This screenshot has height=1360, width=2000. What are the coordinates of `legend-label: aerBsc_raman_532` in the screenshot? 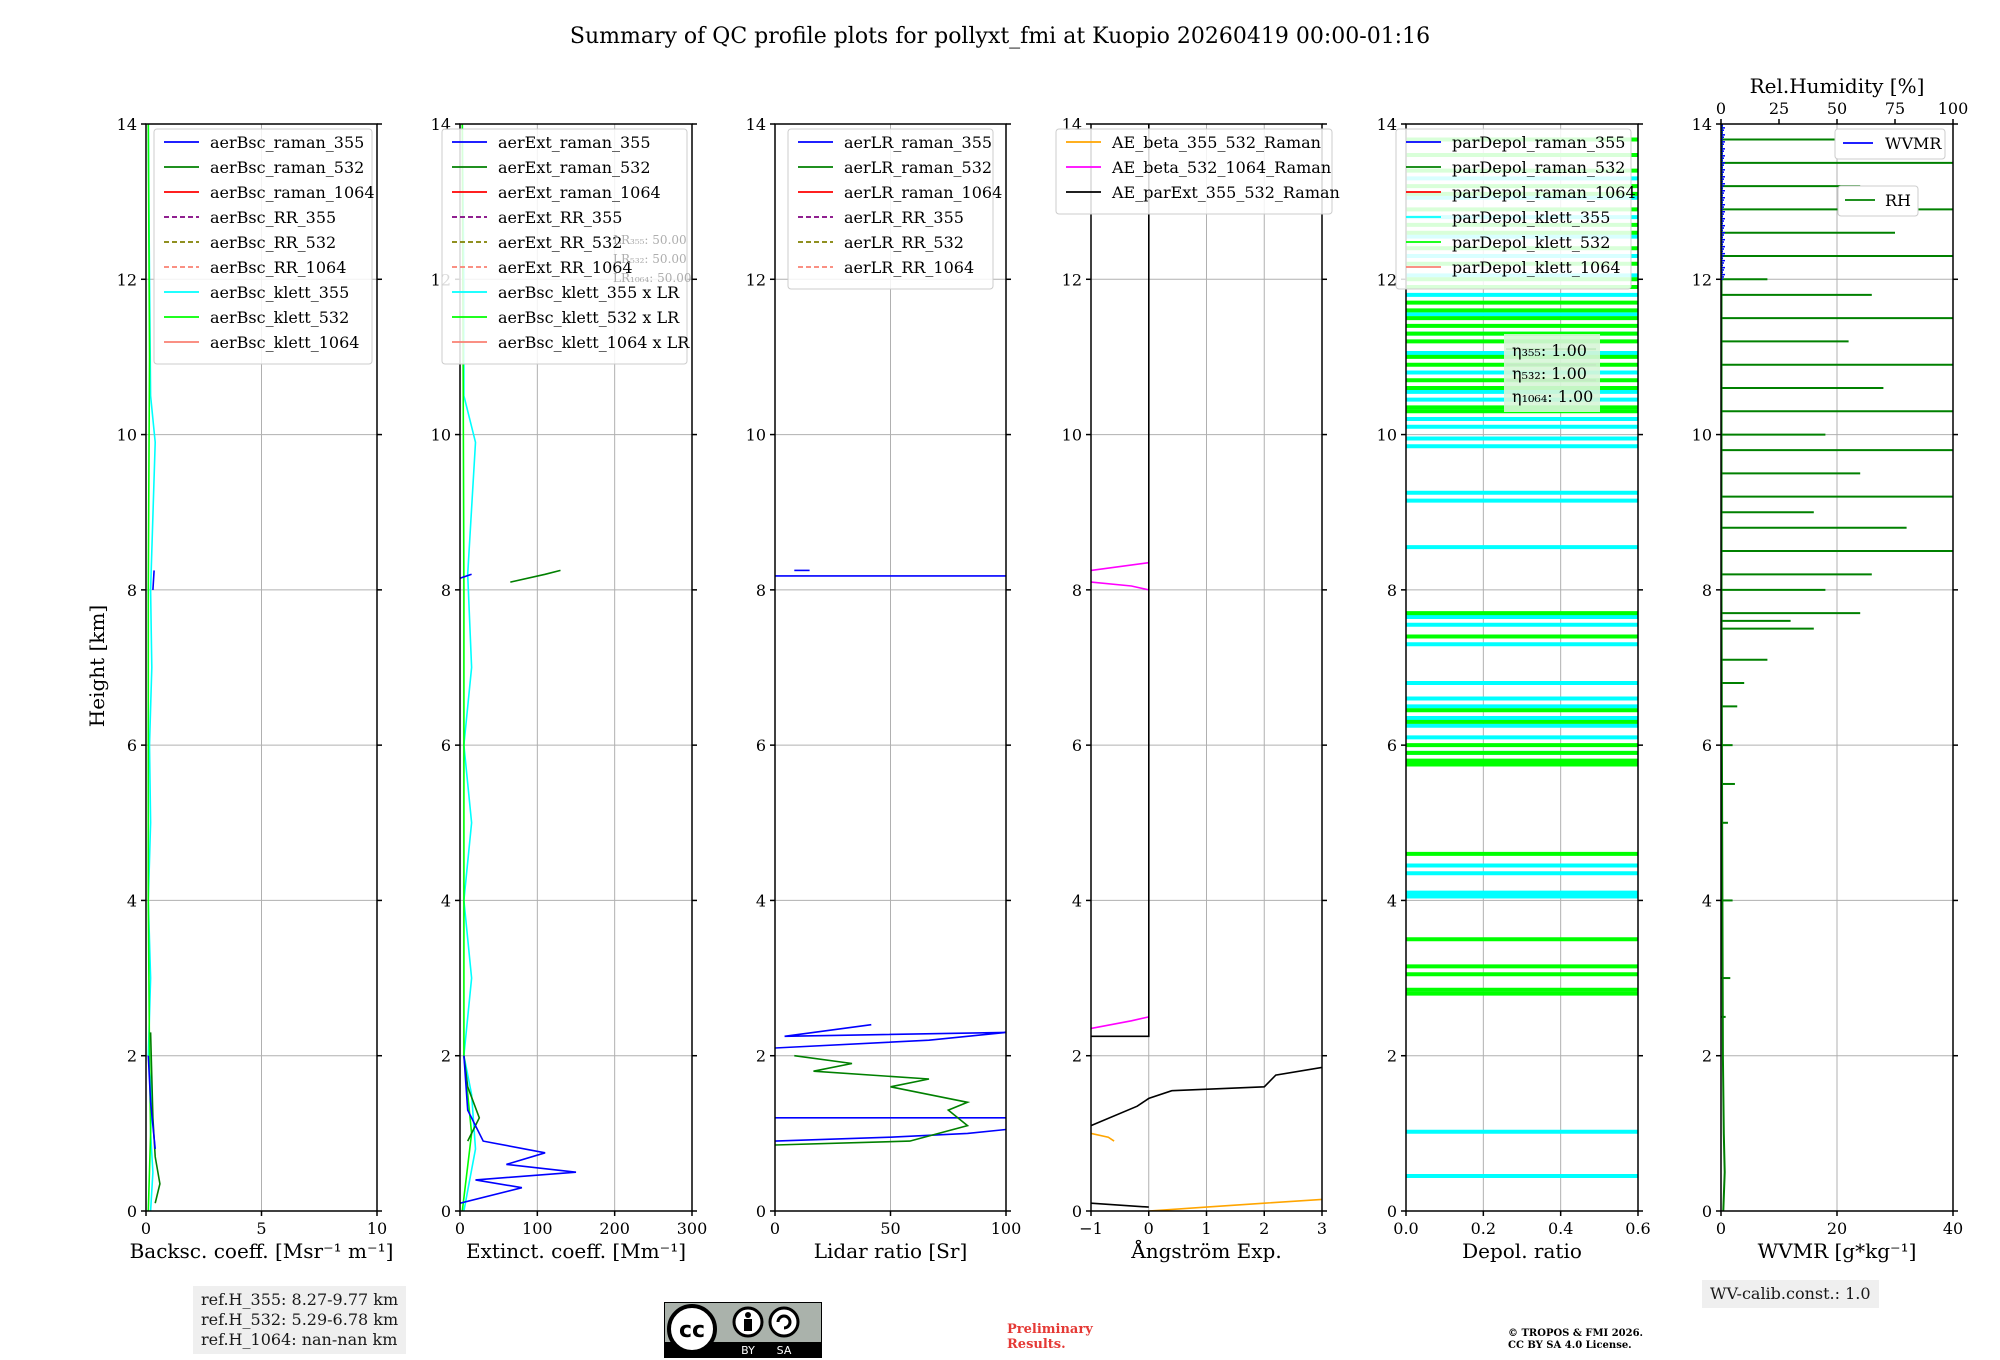 It's located at (287, 167).